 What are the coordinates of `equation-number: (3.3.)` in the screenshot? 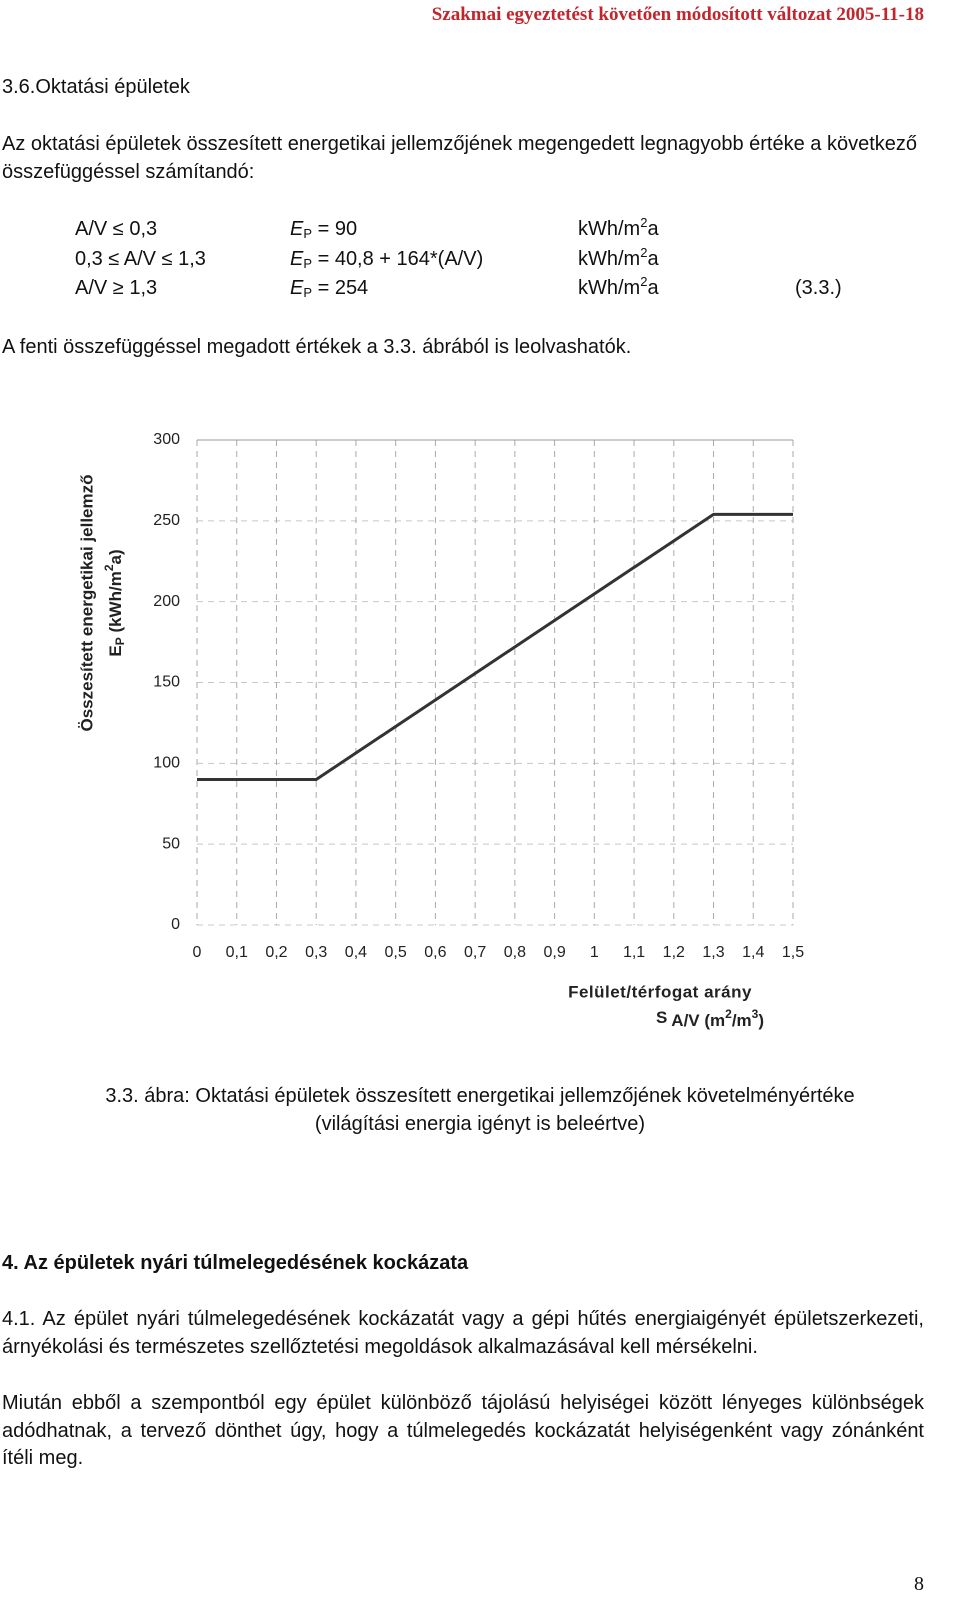 It's located at (818, 288).